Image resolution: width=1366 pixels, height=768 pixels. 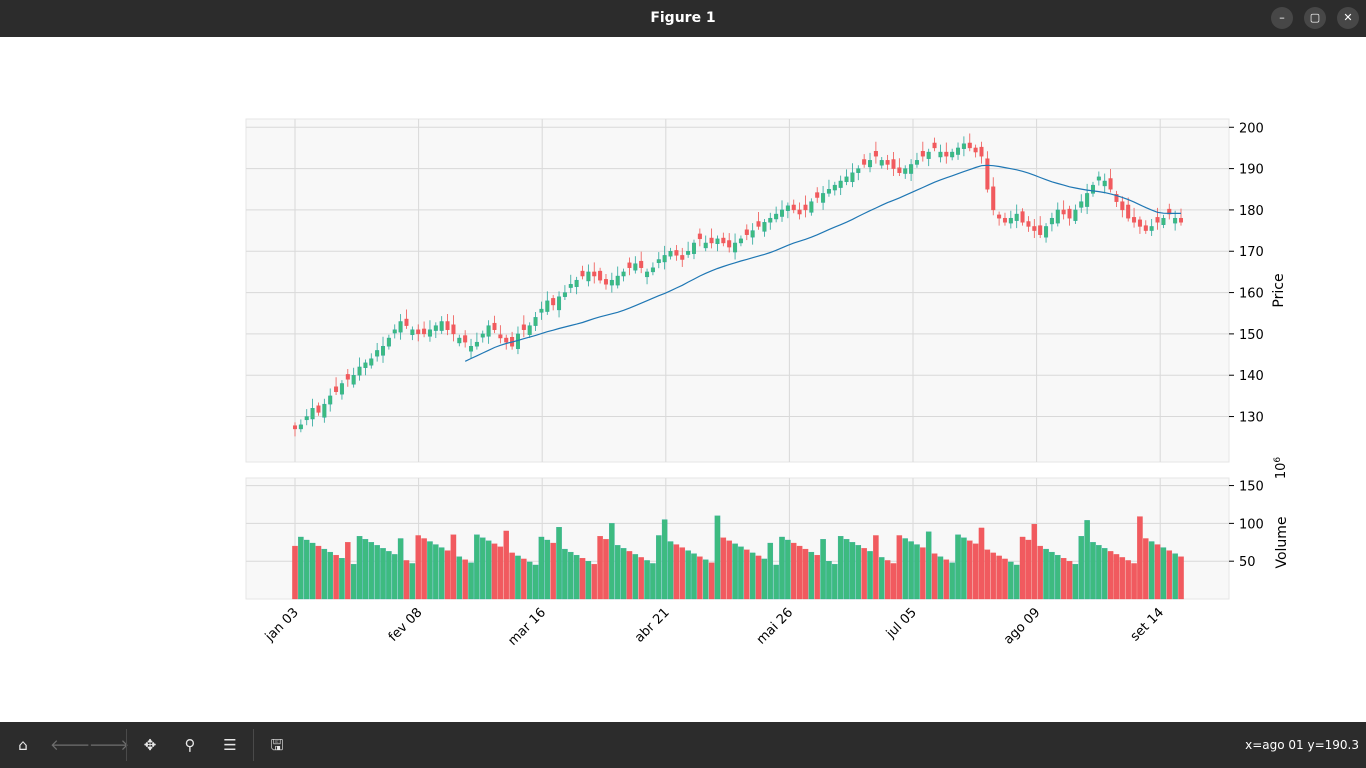 What do you see at coordinates (1022, 626) in the screenshot?
I see `x-tick-label: ago 09` at bounding box center [1022, 626].